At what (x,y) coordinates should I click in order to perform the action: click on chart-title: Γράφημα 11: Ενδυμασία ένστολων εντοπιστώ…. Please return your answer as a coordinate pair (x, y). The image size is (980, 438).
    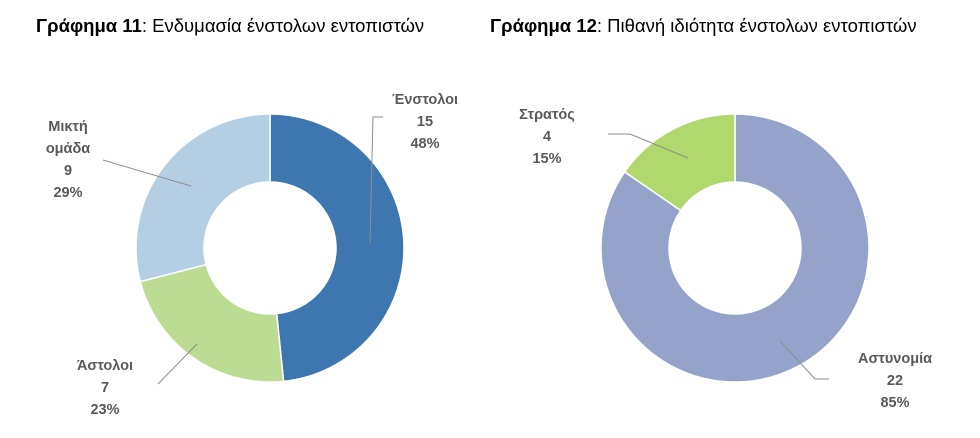
    Looking at the image, I should click on (256, 26).